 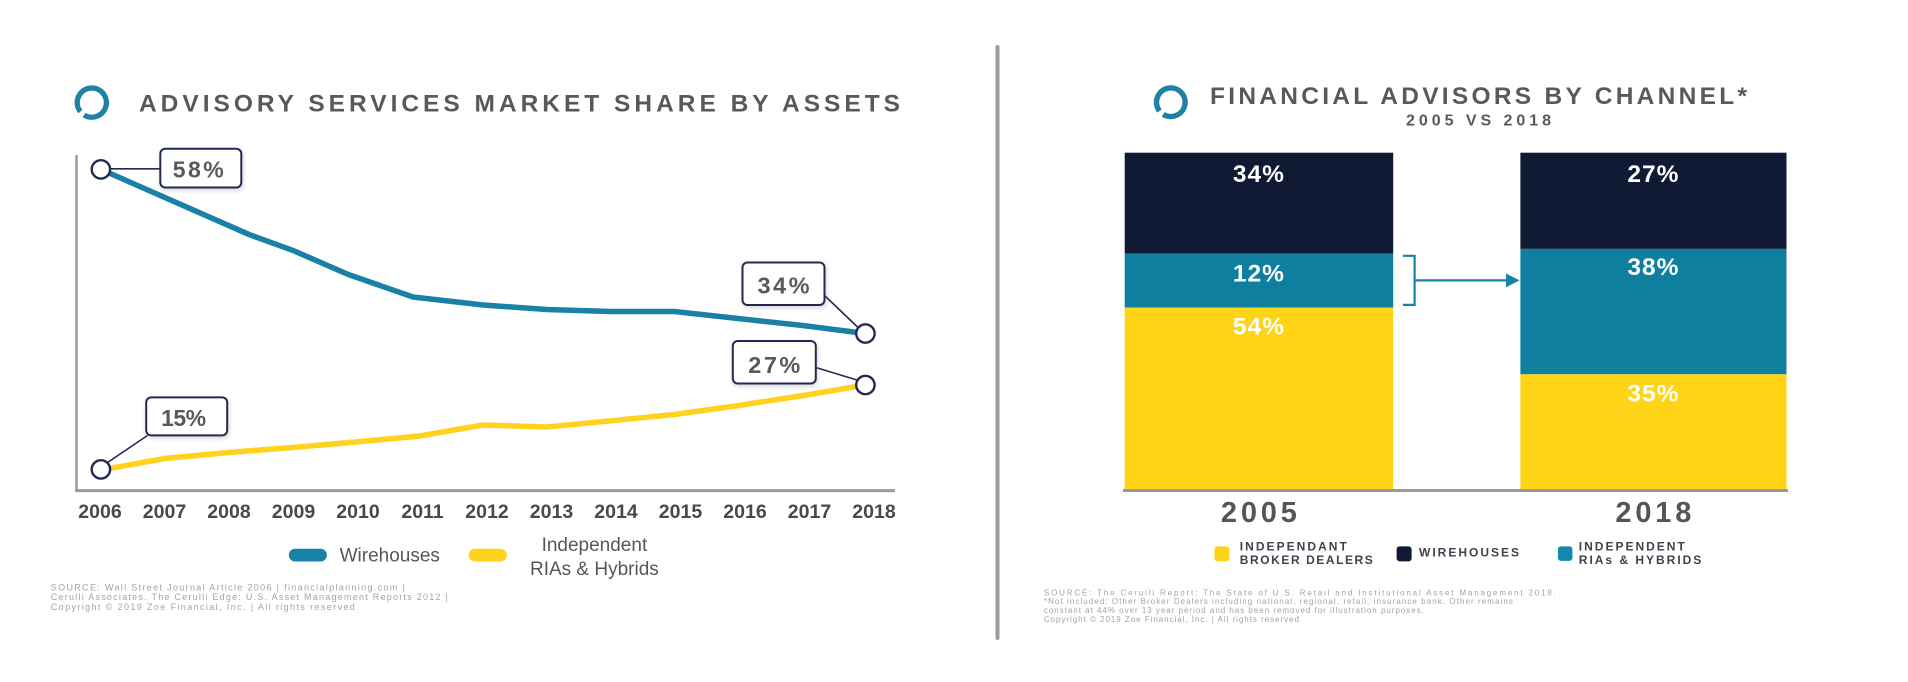 What do you see at coordinates (594, 569) in the screenshot?
I see `svg-text: RIAs & Hybrids` at bounding box center [594, 569].